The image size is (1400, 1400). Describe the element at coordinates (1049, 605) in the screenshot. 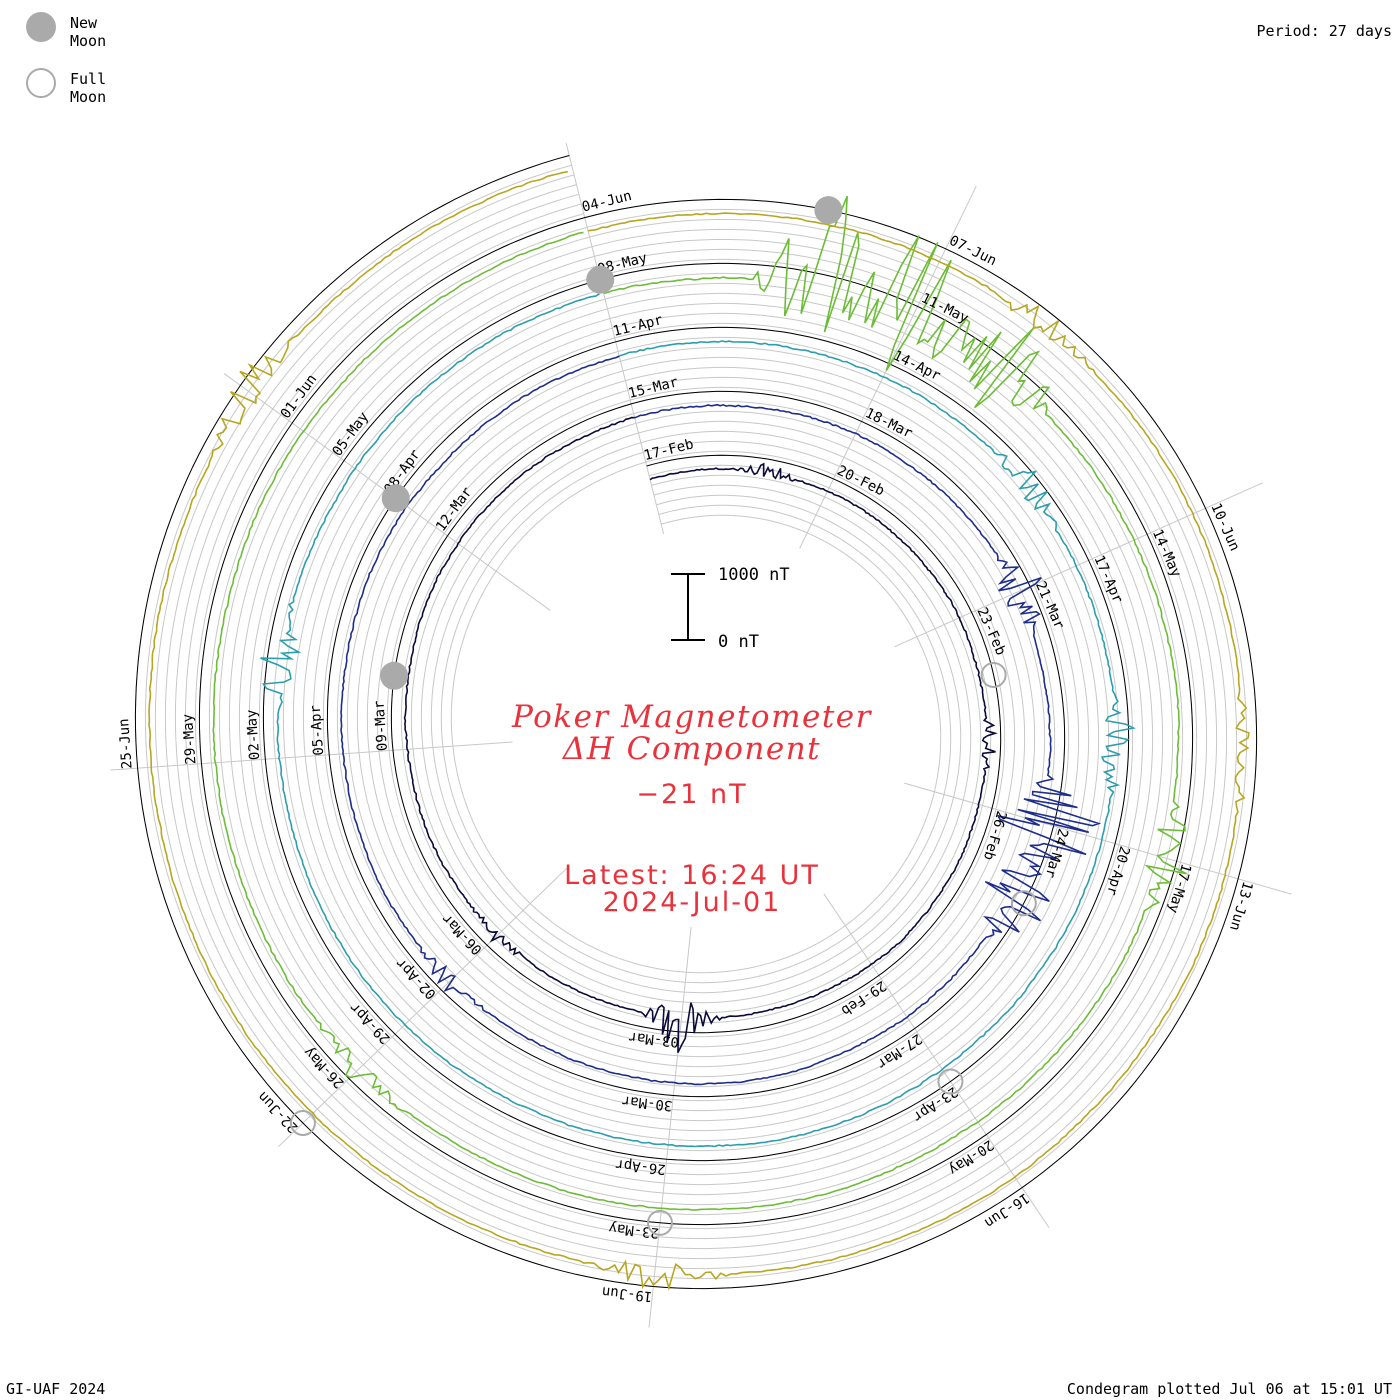

I see `date-label: 21-Mar` at that location.